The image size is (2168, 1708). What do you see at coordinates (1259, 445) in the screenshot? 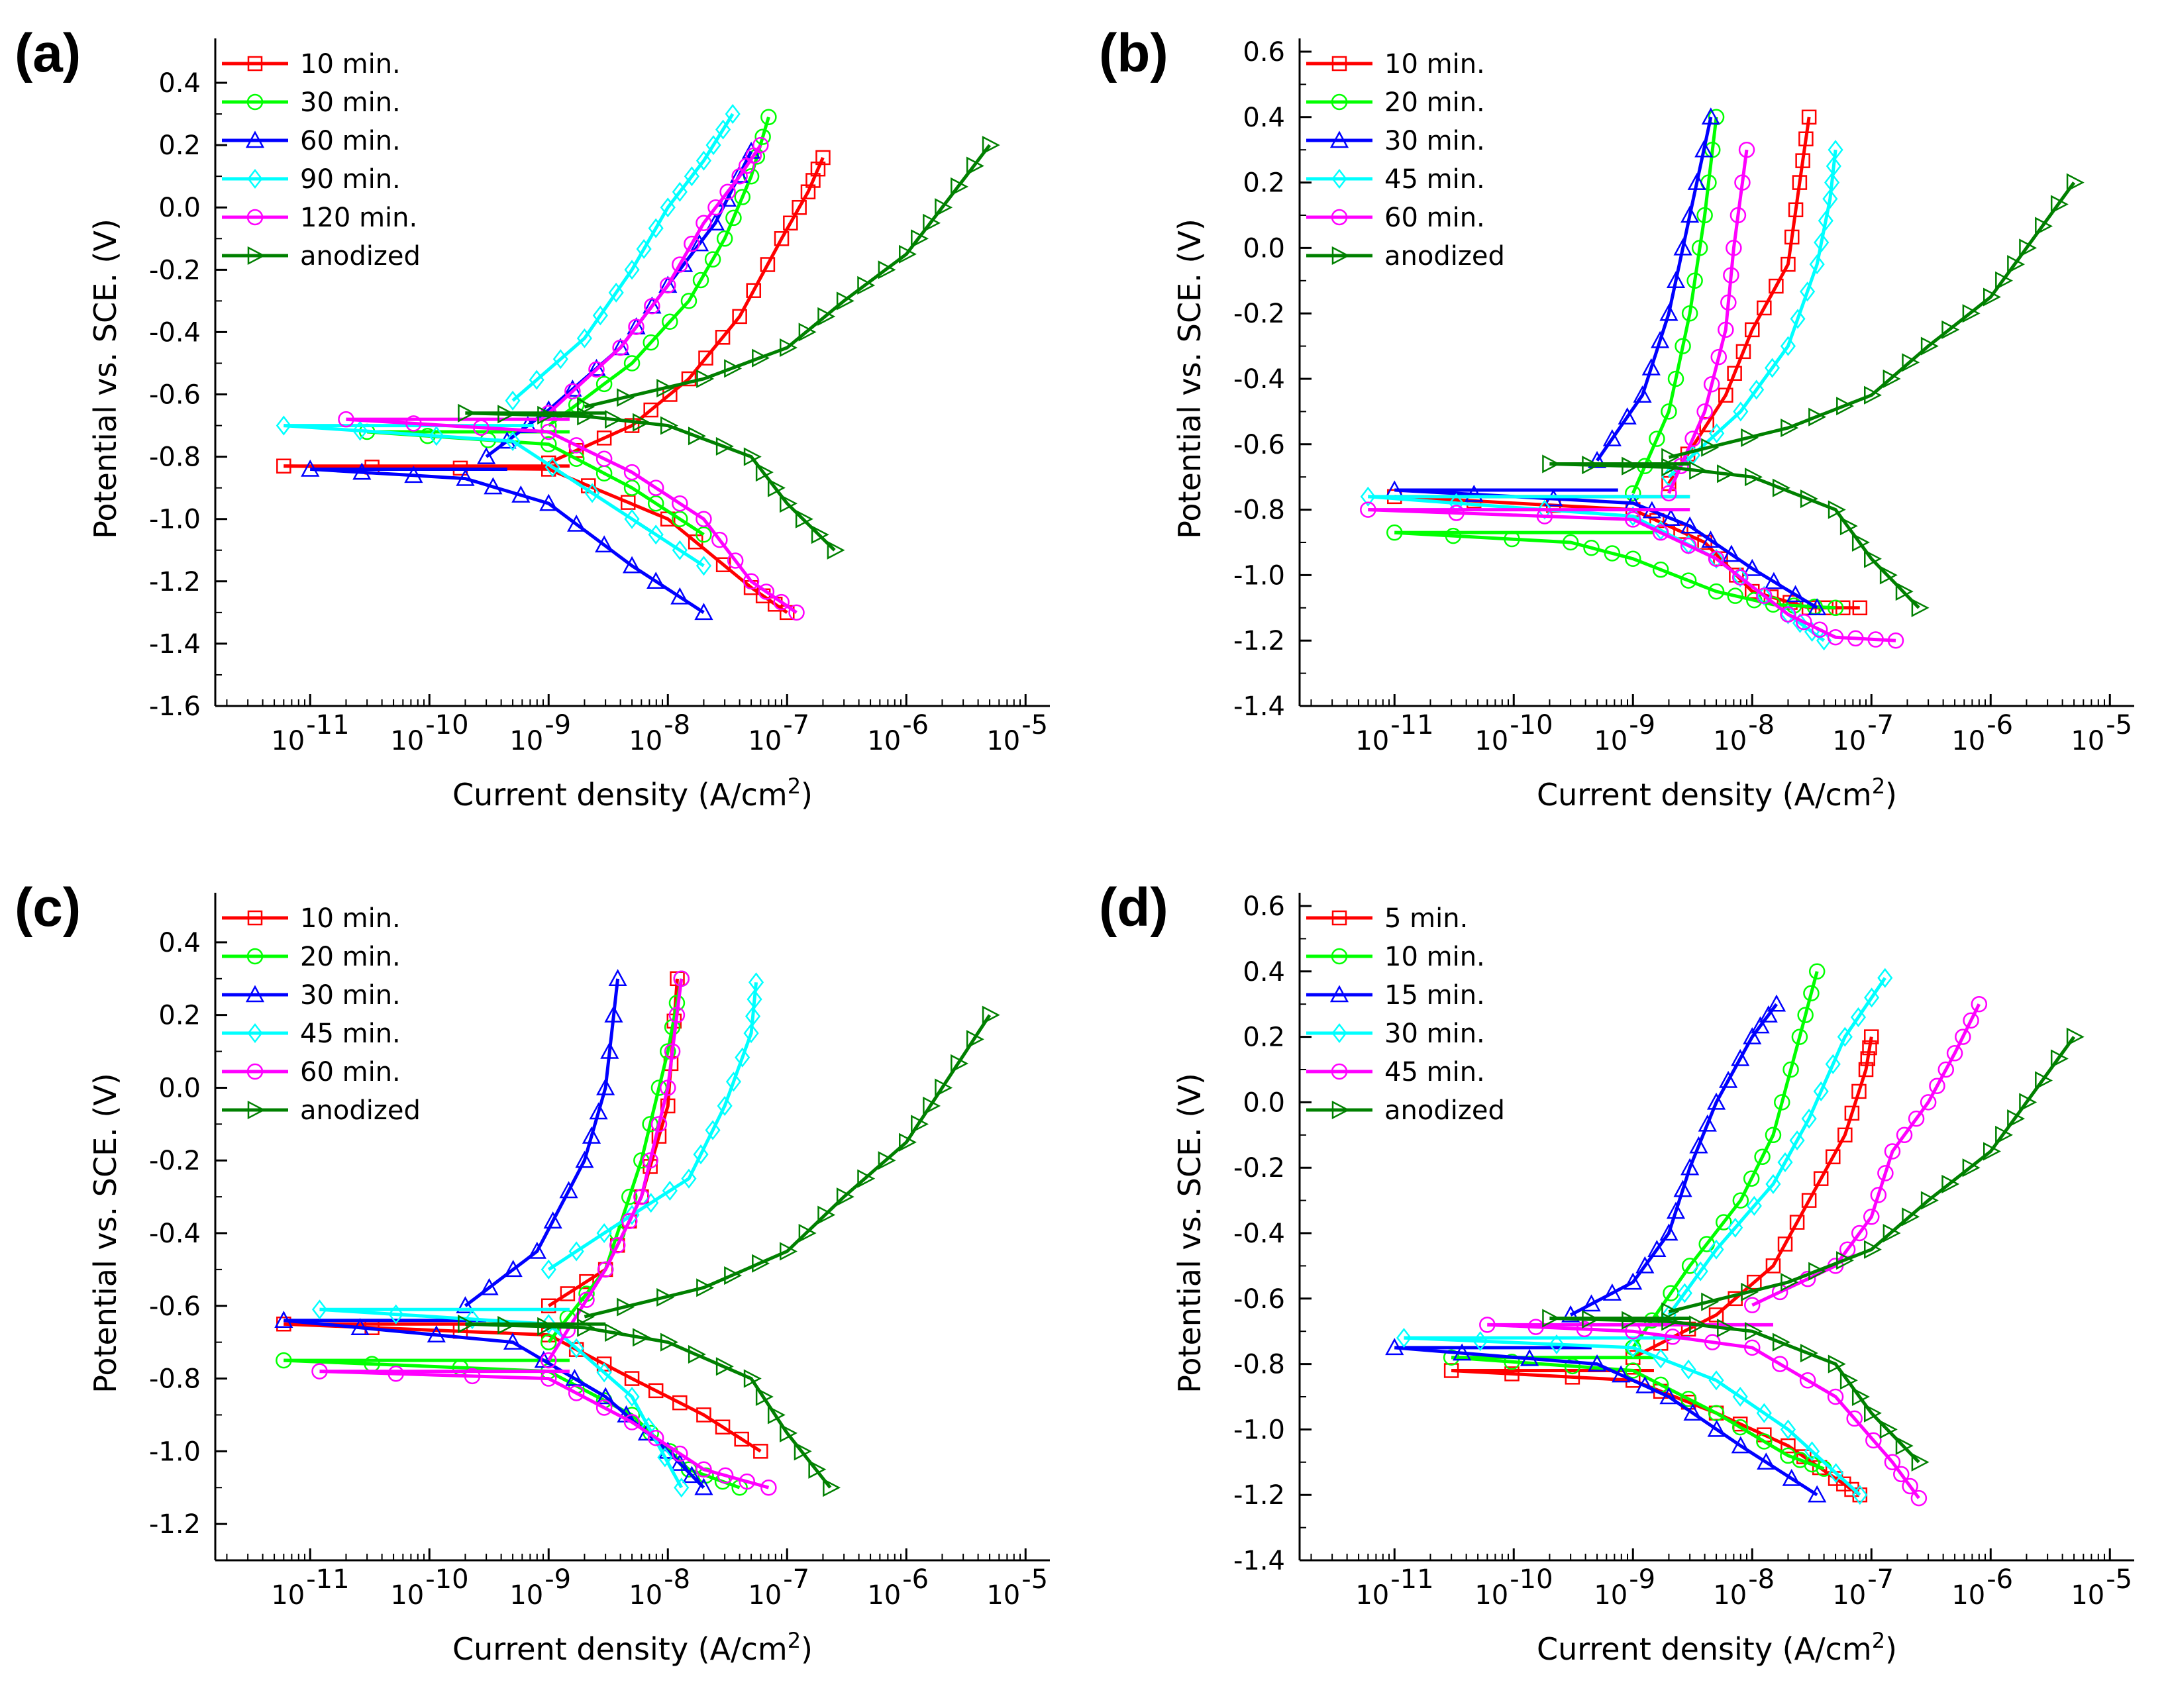
I see `y-tick-label: -0.6` at bounding box center [1259, 445].